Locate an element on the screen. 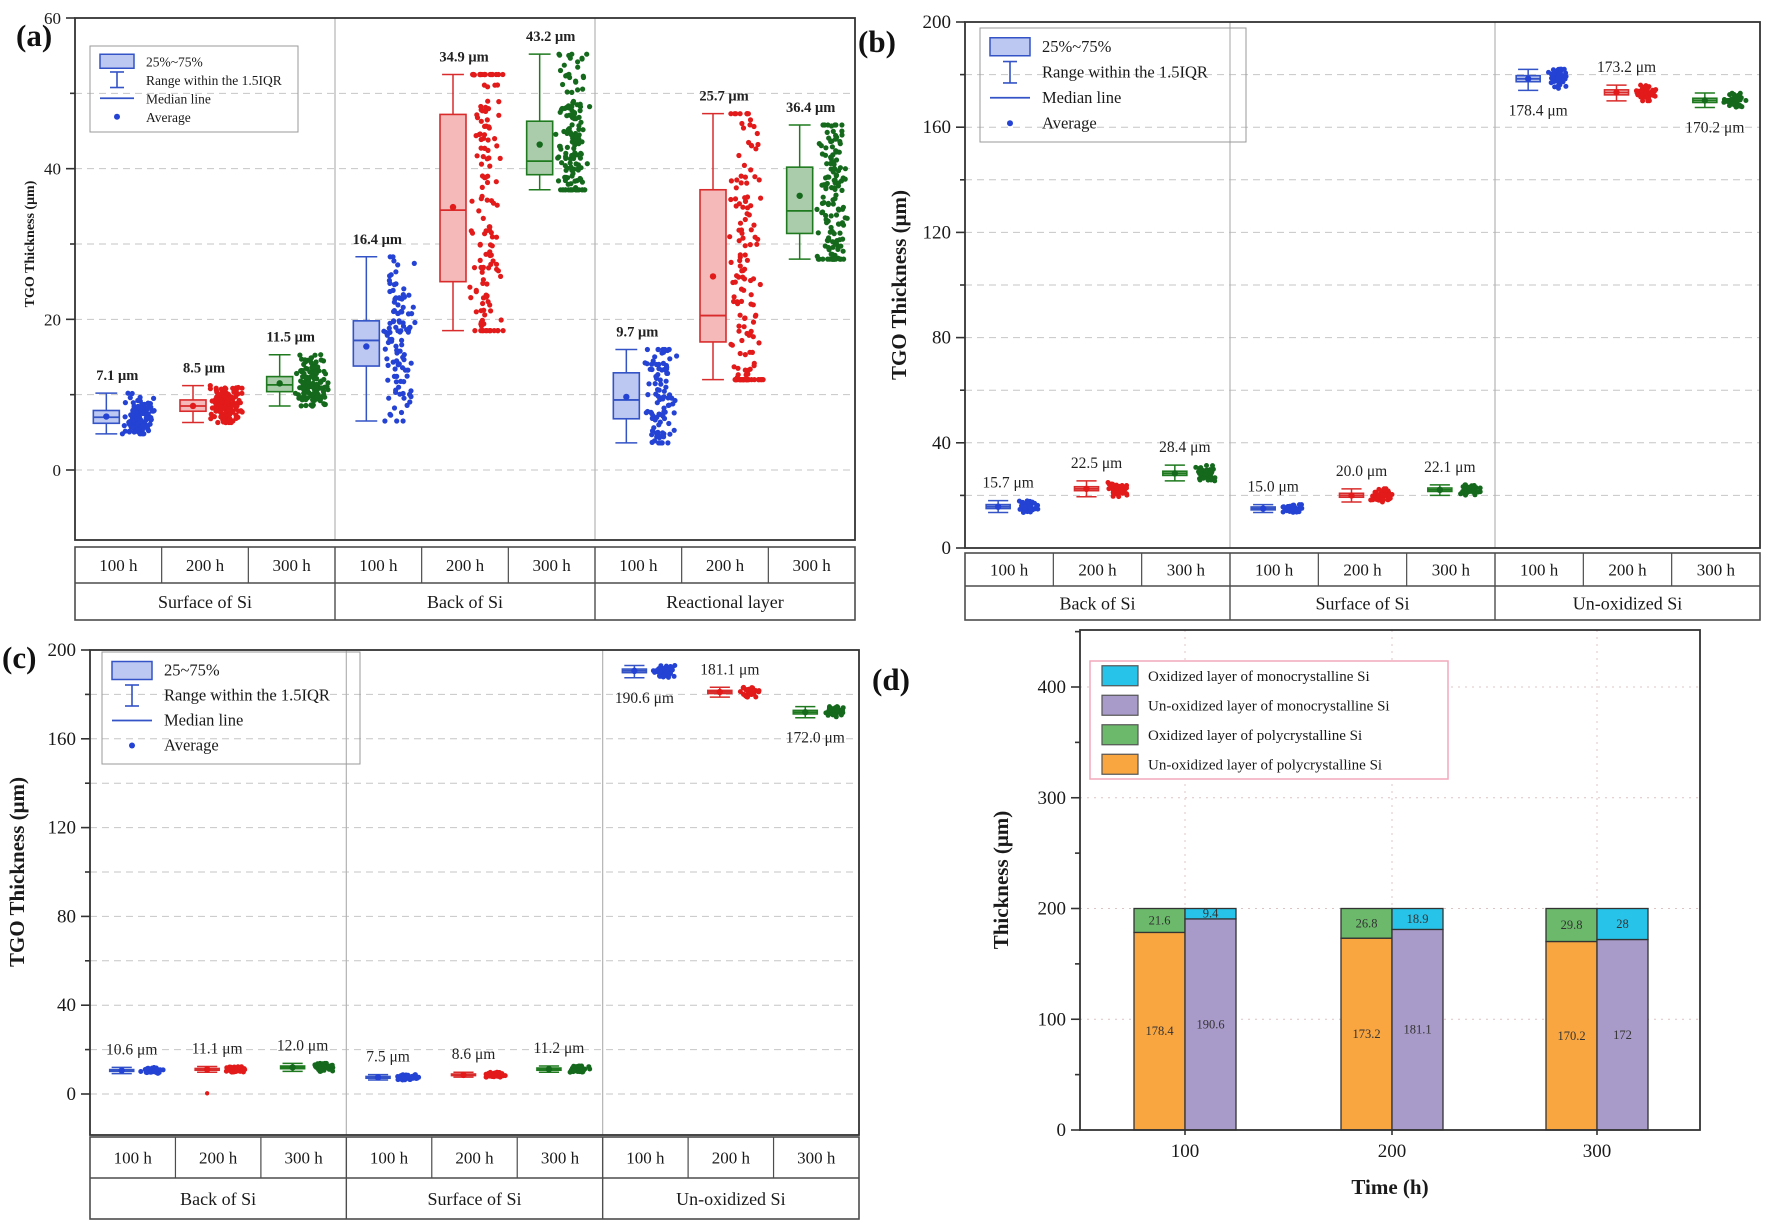 The width and height of the screenshot is (1775, 1221). box-reactional-layer-100-h is located at coordinates (646, 396).